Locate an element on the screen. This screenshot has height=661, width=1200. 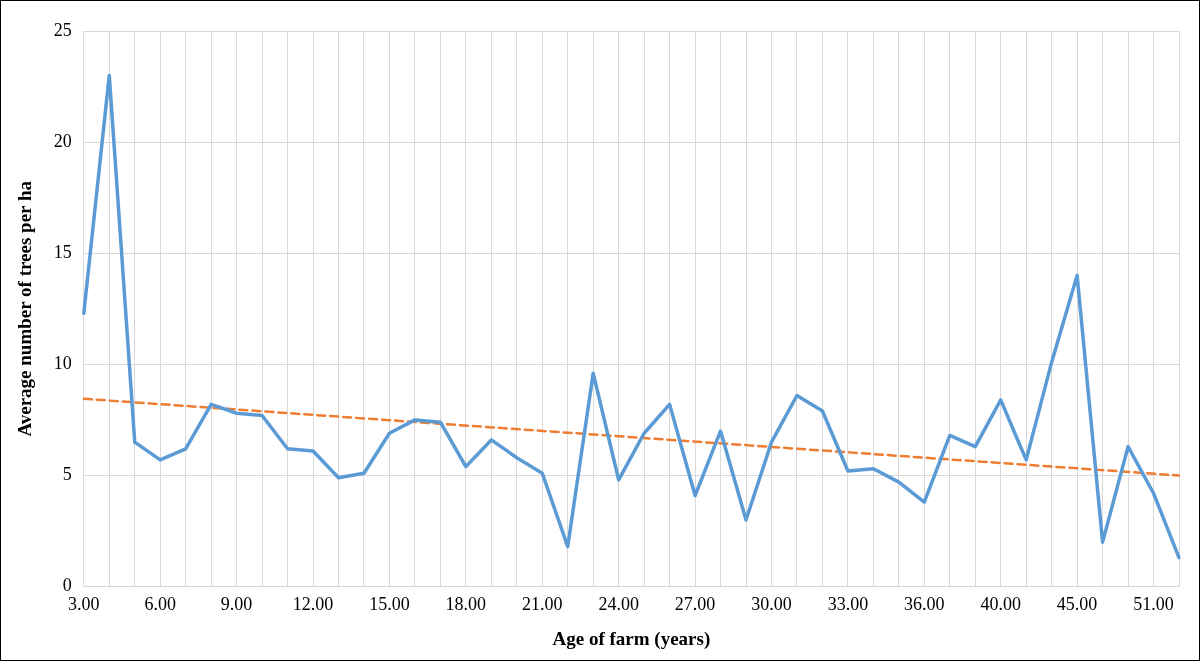
x-tick-label: 6.00 is located at coordinates (160, 604).